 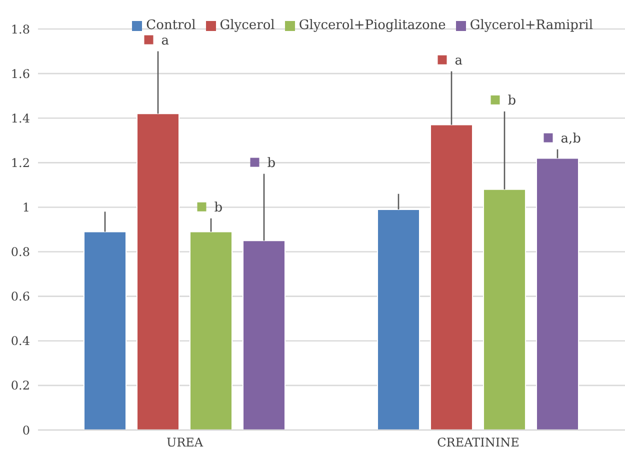 I want to click on y-tick-label: 1.2, so click(x=20, y=163).